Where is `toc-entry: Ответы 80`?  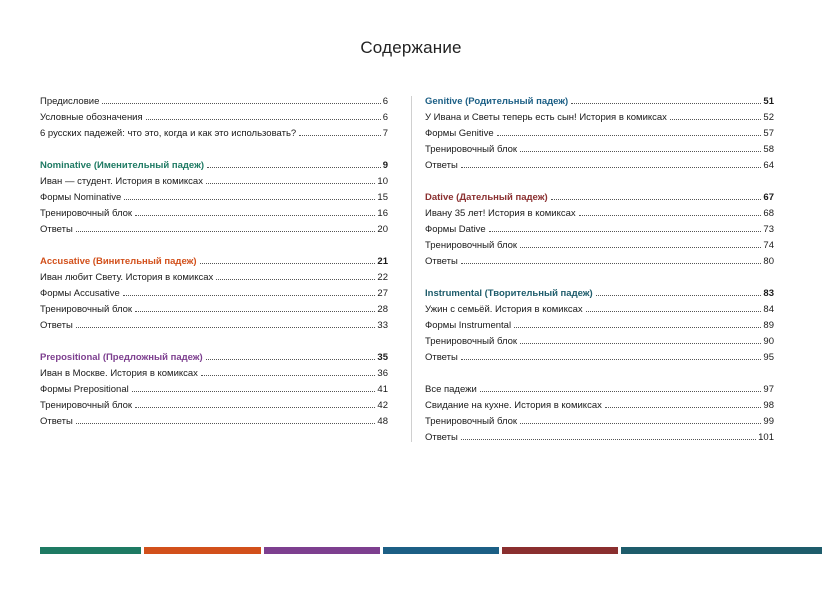
toc-entry: Ответы 80 is located at coordinates (599, 262).